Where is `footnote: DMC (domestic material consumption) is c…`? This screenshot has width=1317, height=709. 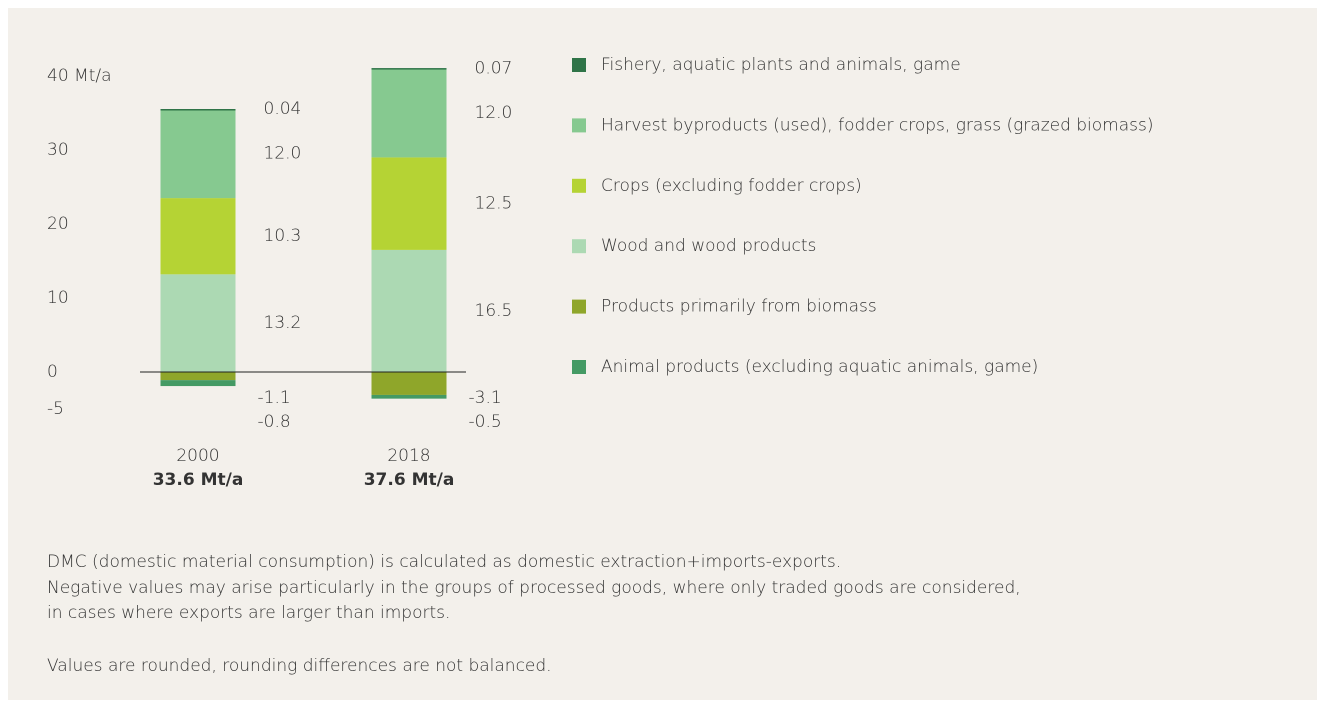
footnote: DMC (domestic material consumption) is c… is located at coordinates (444, 562).